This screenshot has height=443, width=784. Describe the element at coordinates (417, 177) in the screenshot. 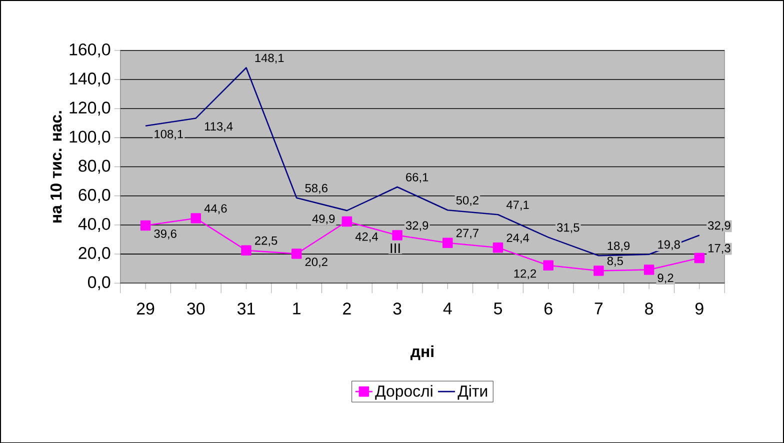

I see `data-label: 66,1` at that location.